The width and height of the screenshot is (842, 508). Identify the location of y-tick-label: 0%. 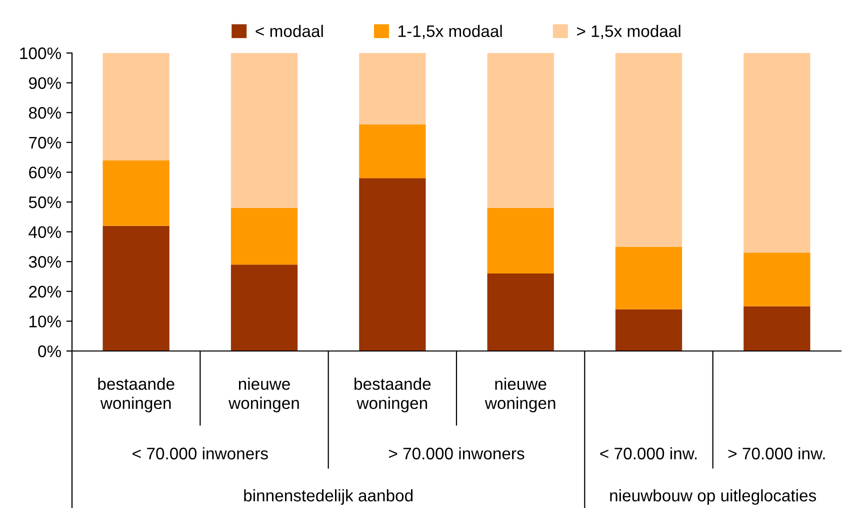
(49, 351).